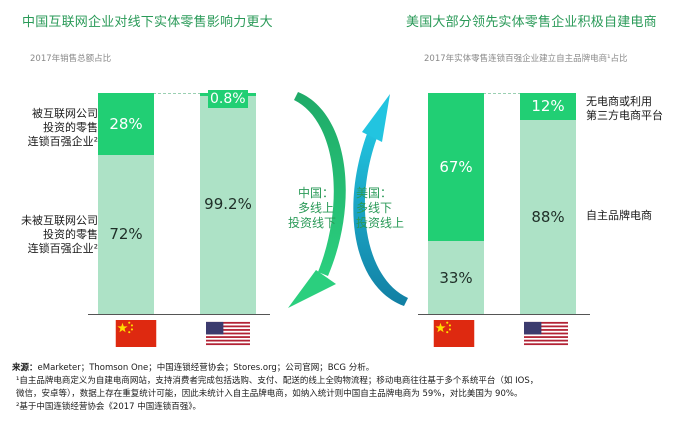  Describe the element at coordinates (108, 407) in the screenshot. I see `footnote-2: ²基于中国连锁经营协会《2017 中国连锁百强》。` at that location.